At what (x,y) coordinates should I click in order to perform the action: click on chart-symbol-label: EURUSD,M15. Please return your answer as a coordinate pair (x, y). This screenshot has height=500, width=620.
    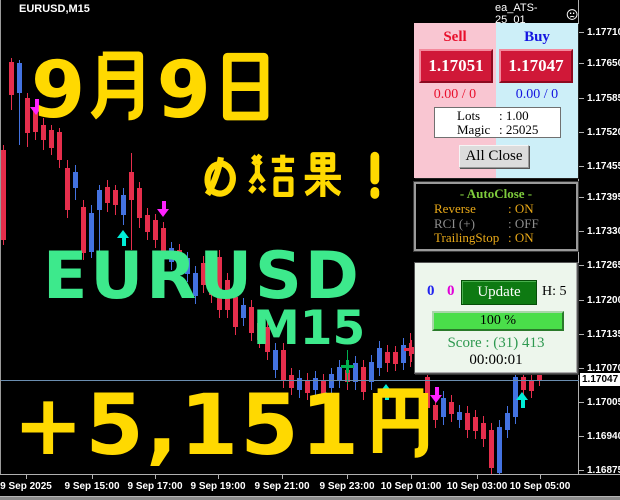
    Looking at the image, I should click on (54, 9).